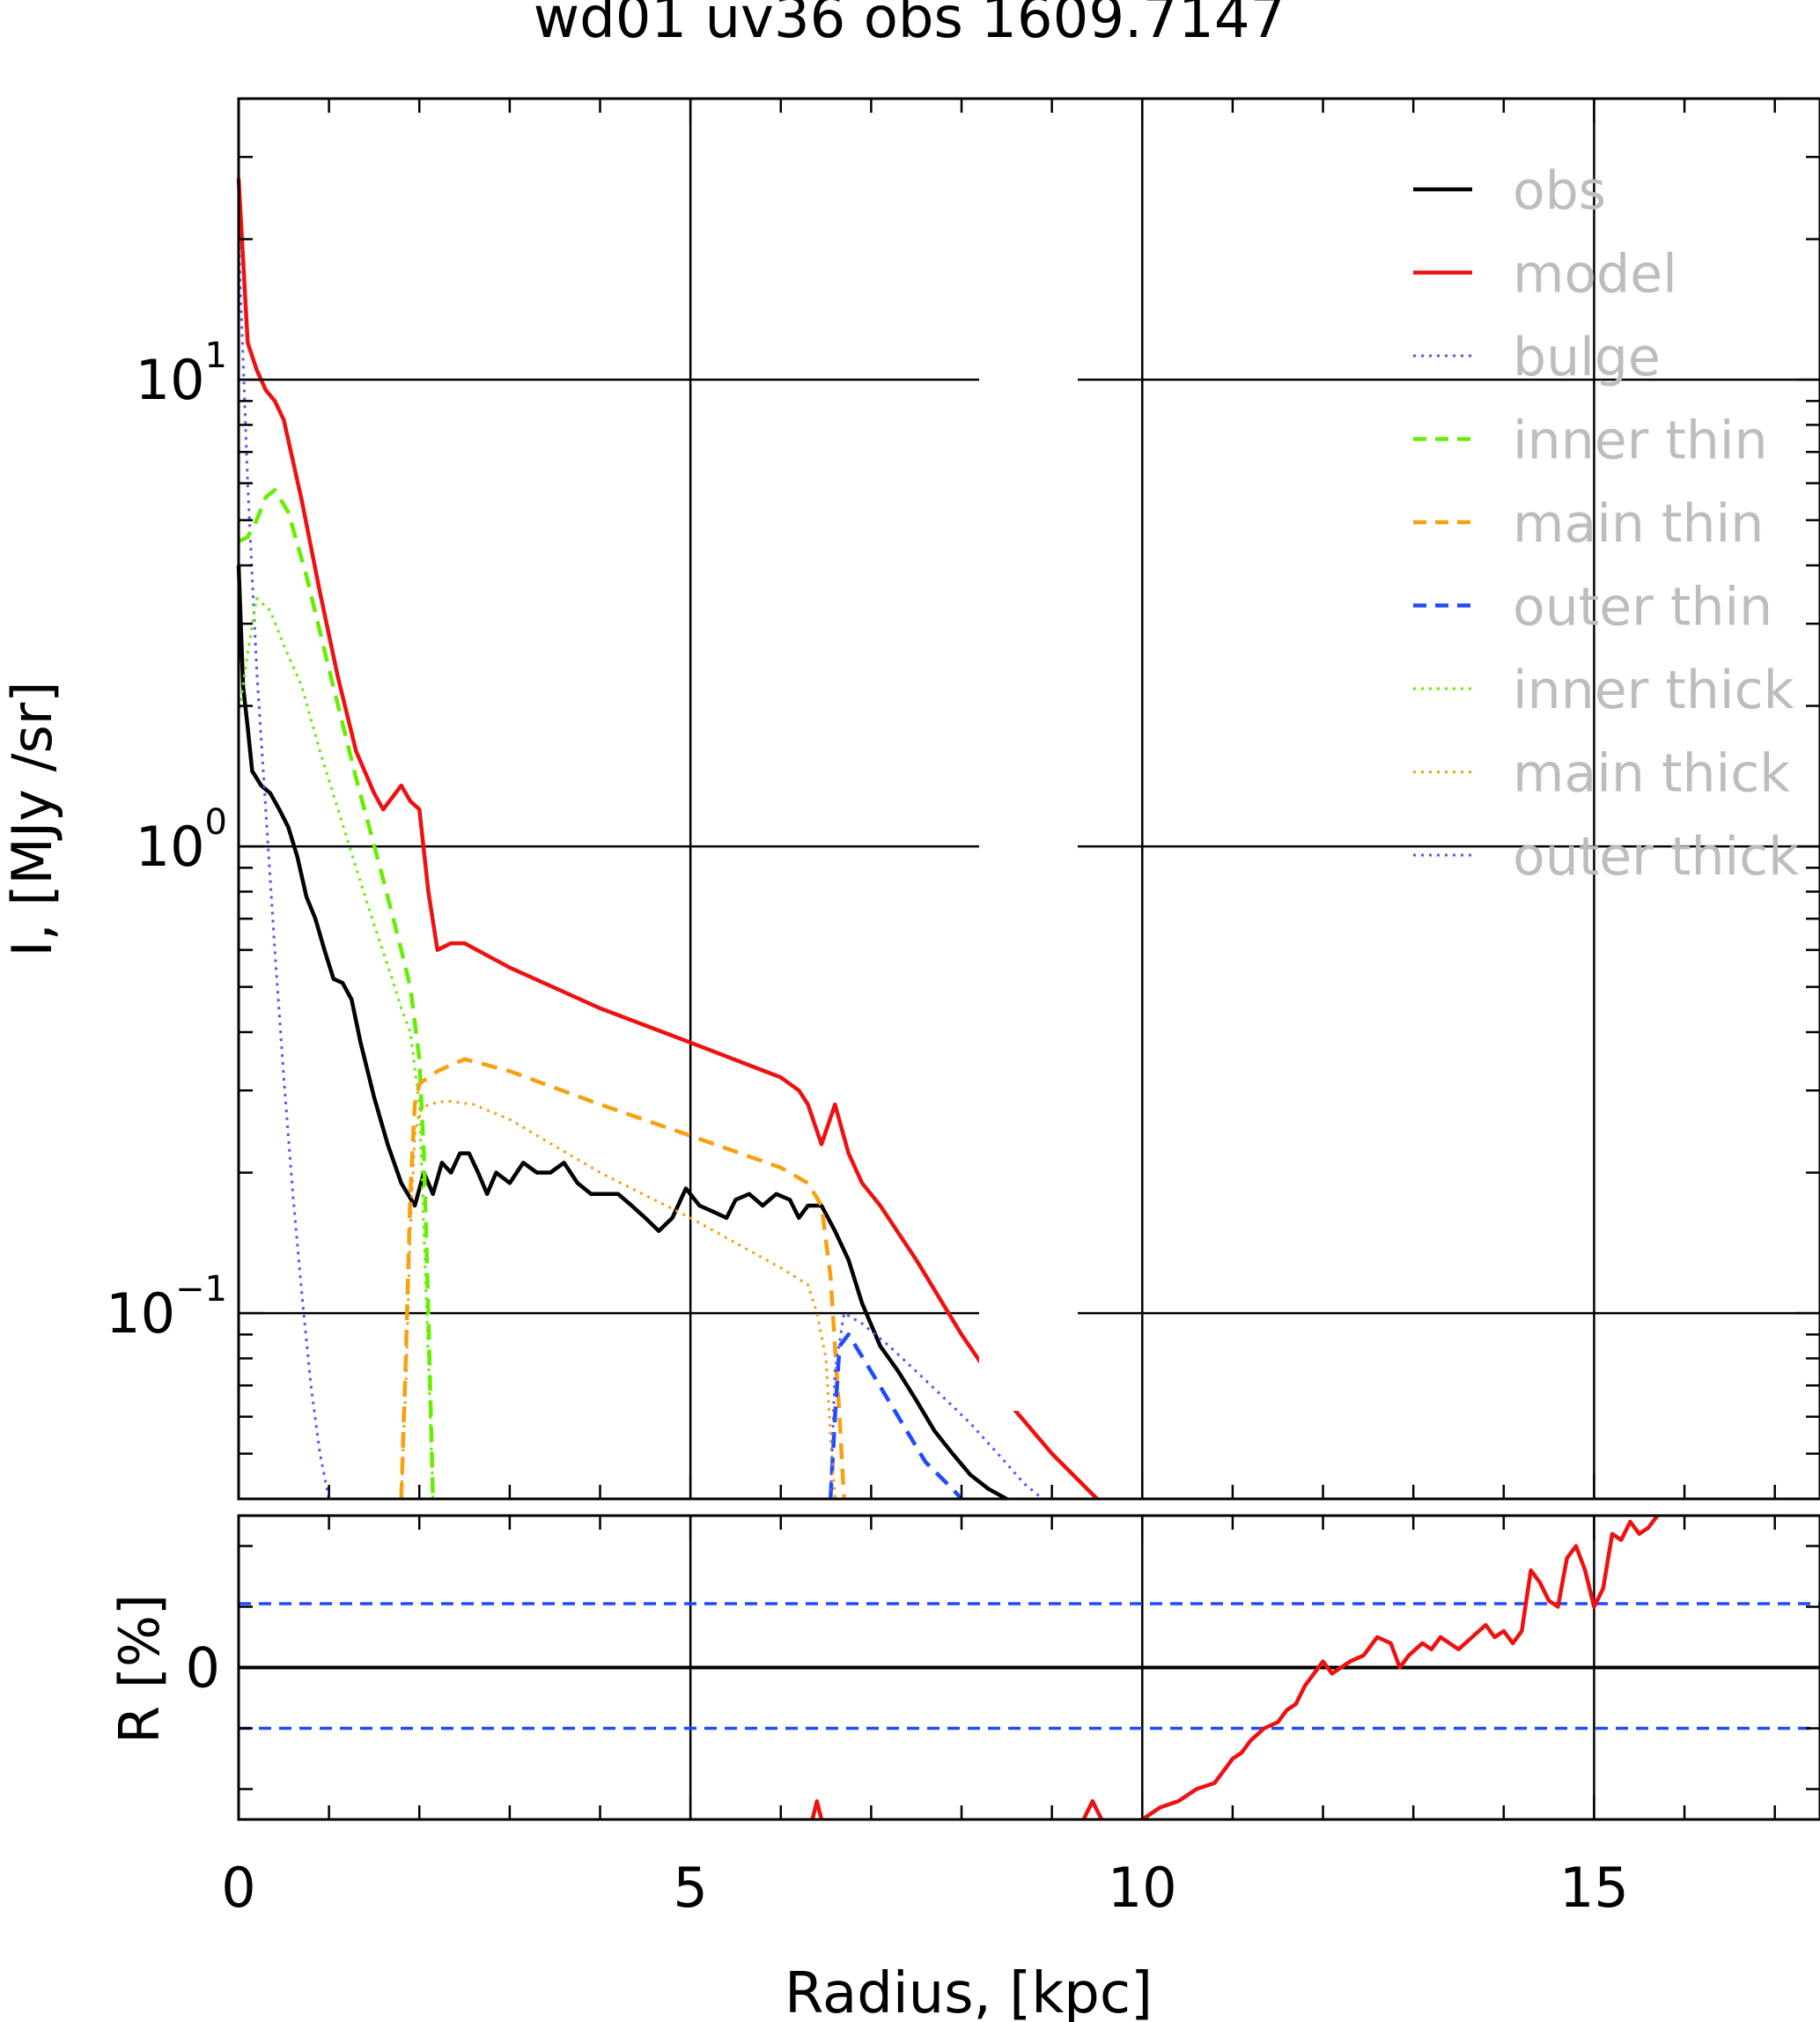  What do you see at coordinates (336, 994) in the screenshot?
I see `series-line-inner-thin` at bounding box center [336, 994].